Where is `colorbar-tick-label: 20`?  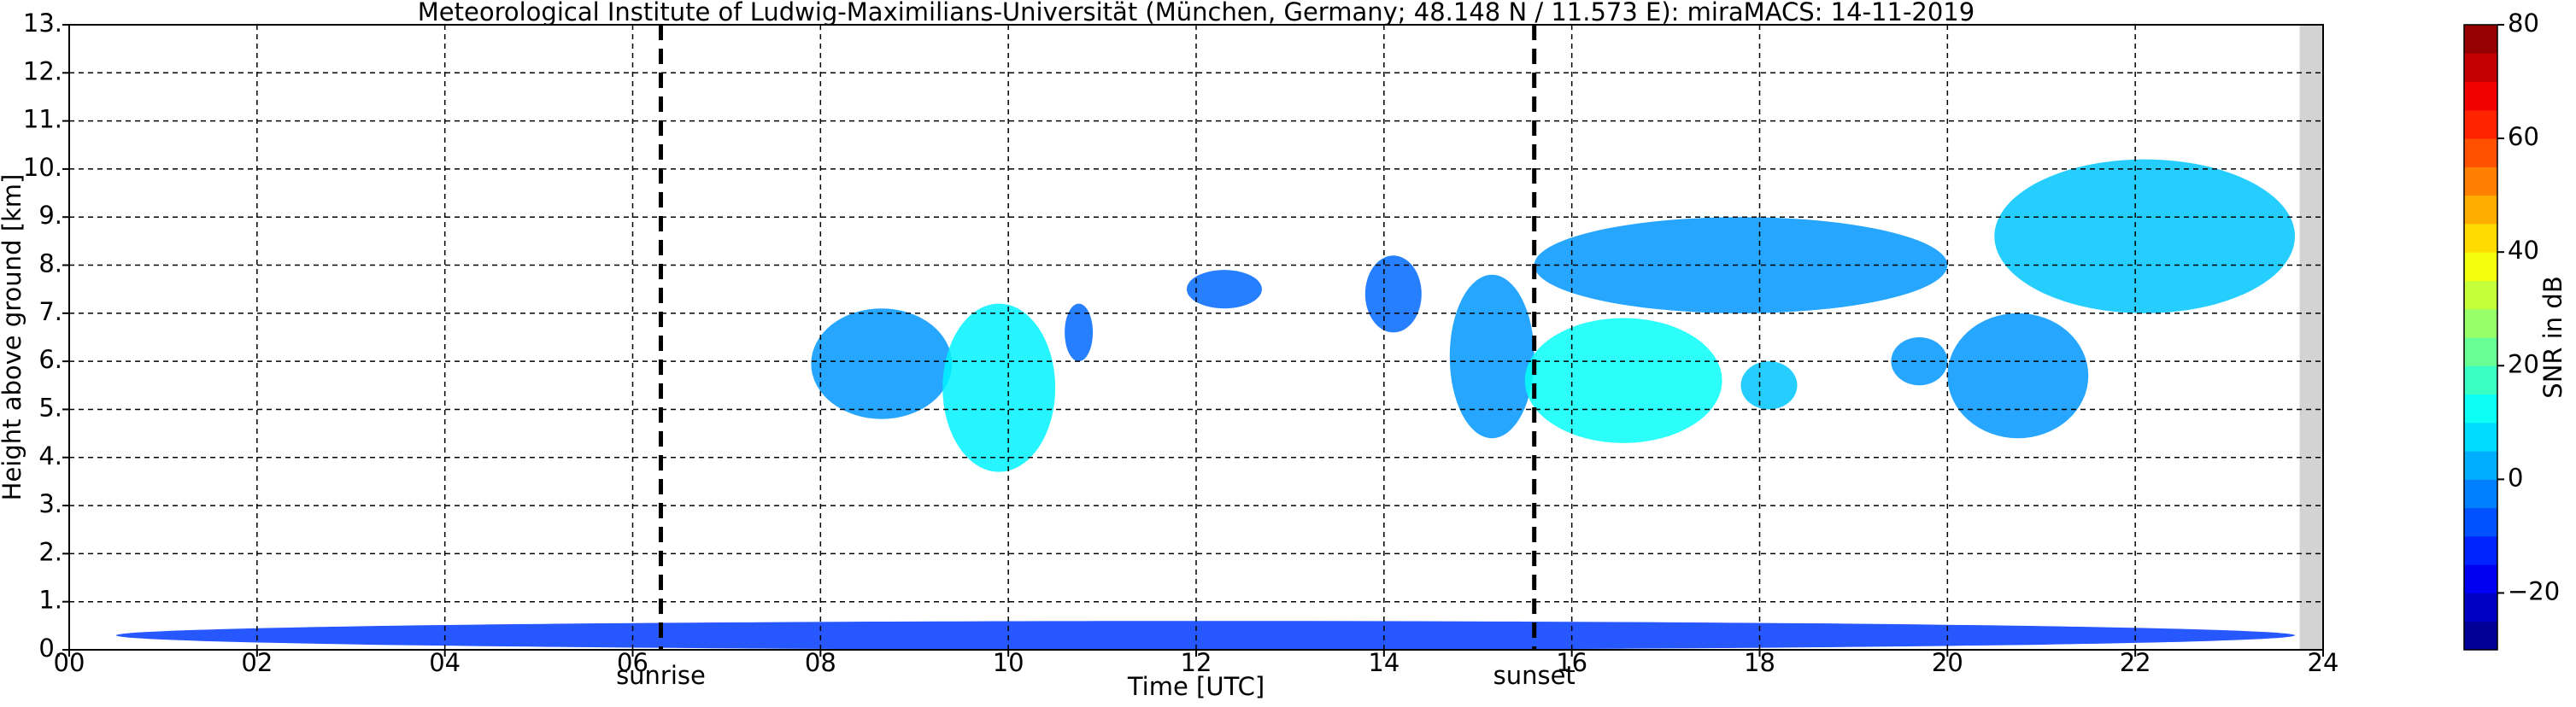 colorbar-tick-label: 20 is located at coordinates (2523, 364).